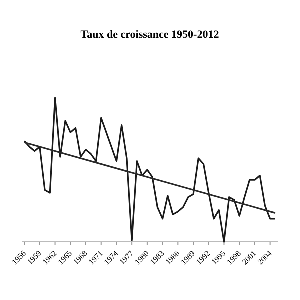 This screenshot has width=300, height=300. Describe the element at coordinates (157, 258) in the screenshot. I see `x-tick-label: 1983` at that location.